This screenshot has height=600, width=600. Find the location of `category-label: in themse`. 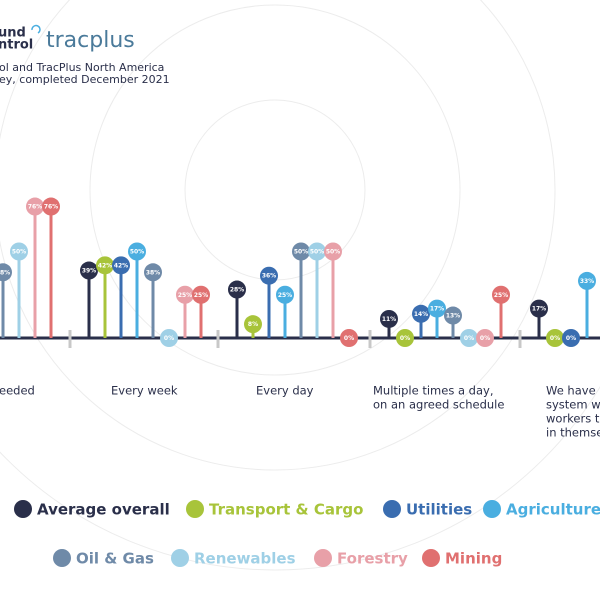

category-label: in themse is located at coordinates (573, 433).